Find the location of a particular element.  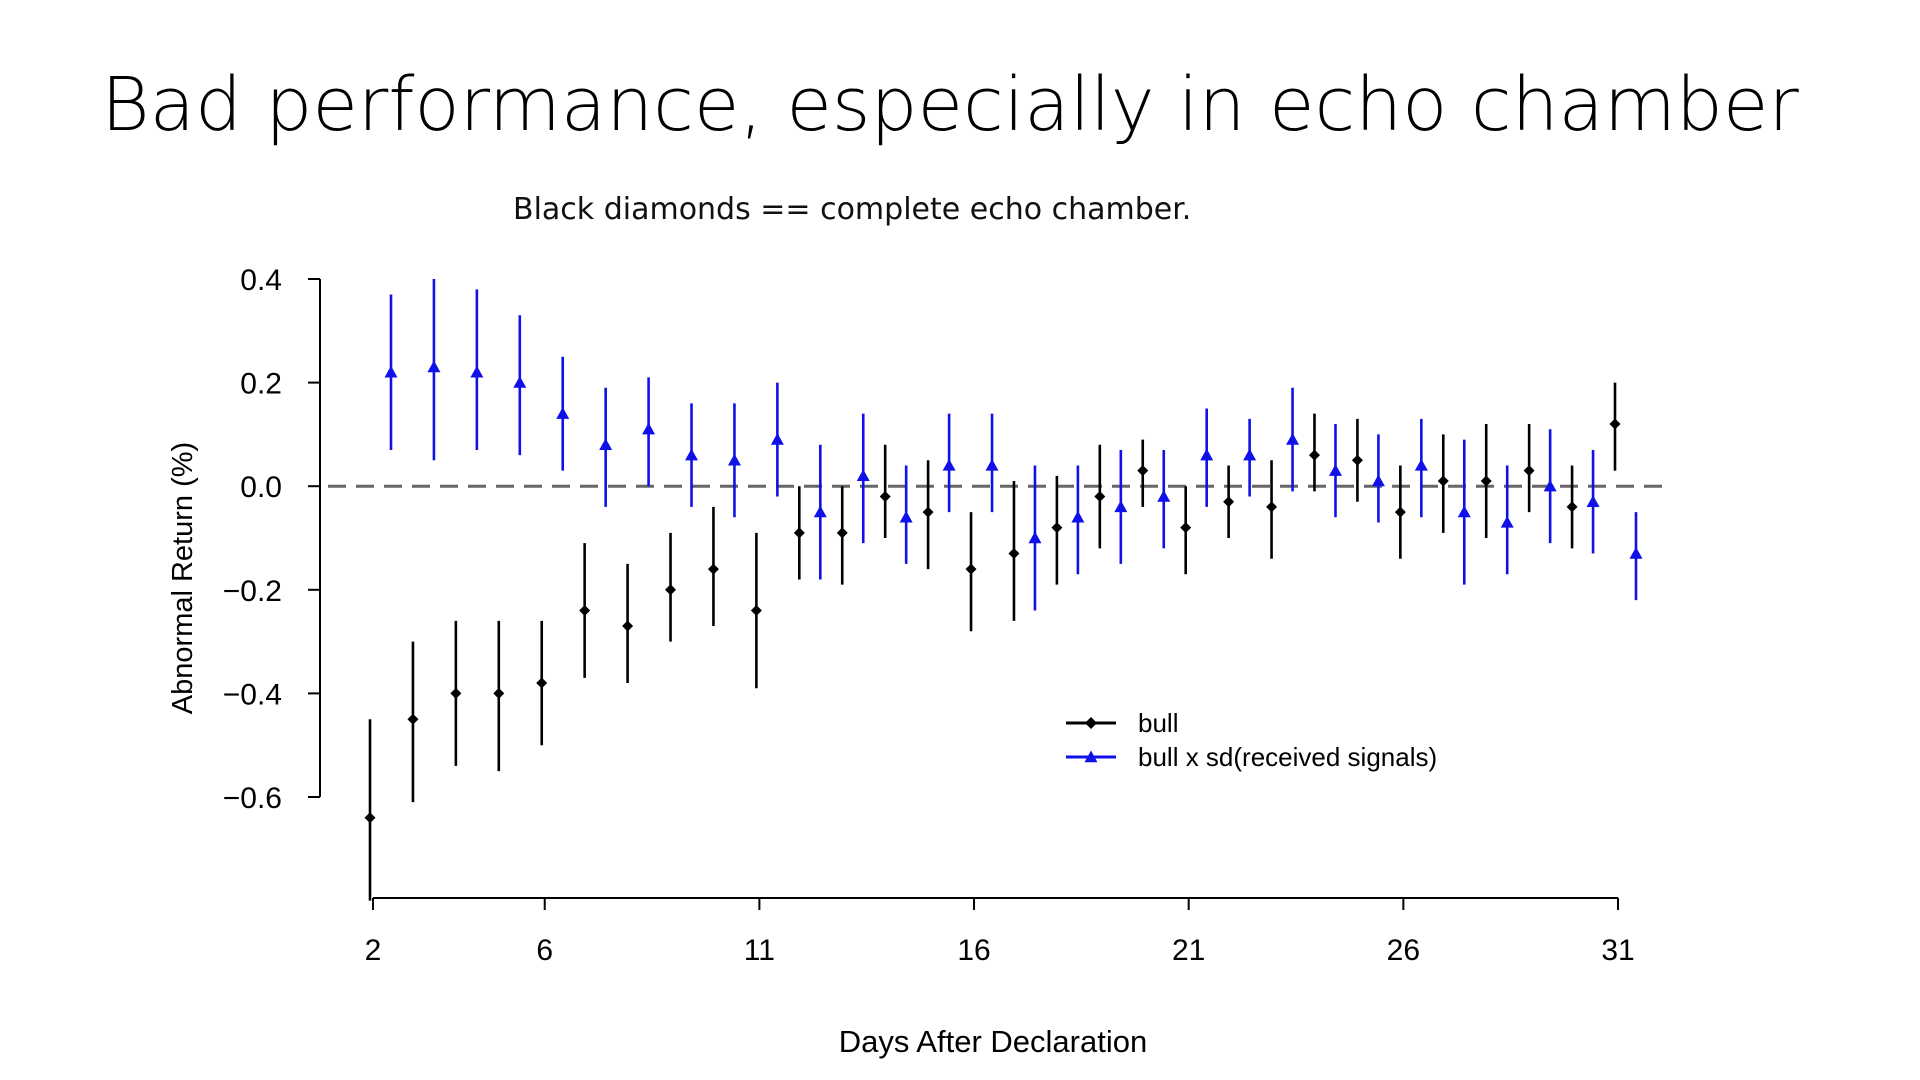

x-tick-label: 21 is located at coordinates (1188, 950).